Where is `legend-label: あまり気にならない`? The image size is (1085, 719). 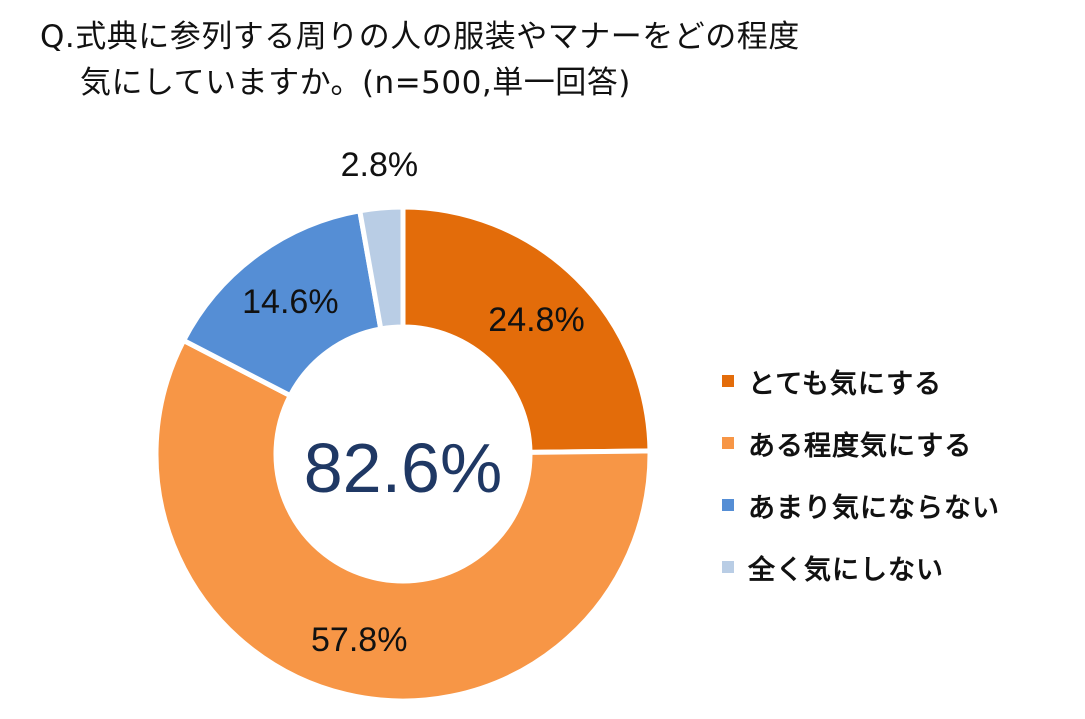
legend-label: あまり気にならない is located at coordinates (874, 508).